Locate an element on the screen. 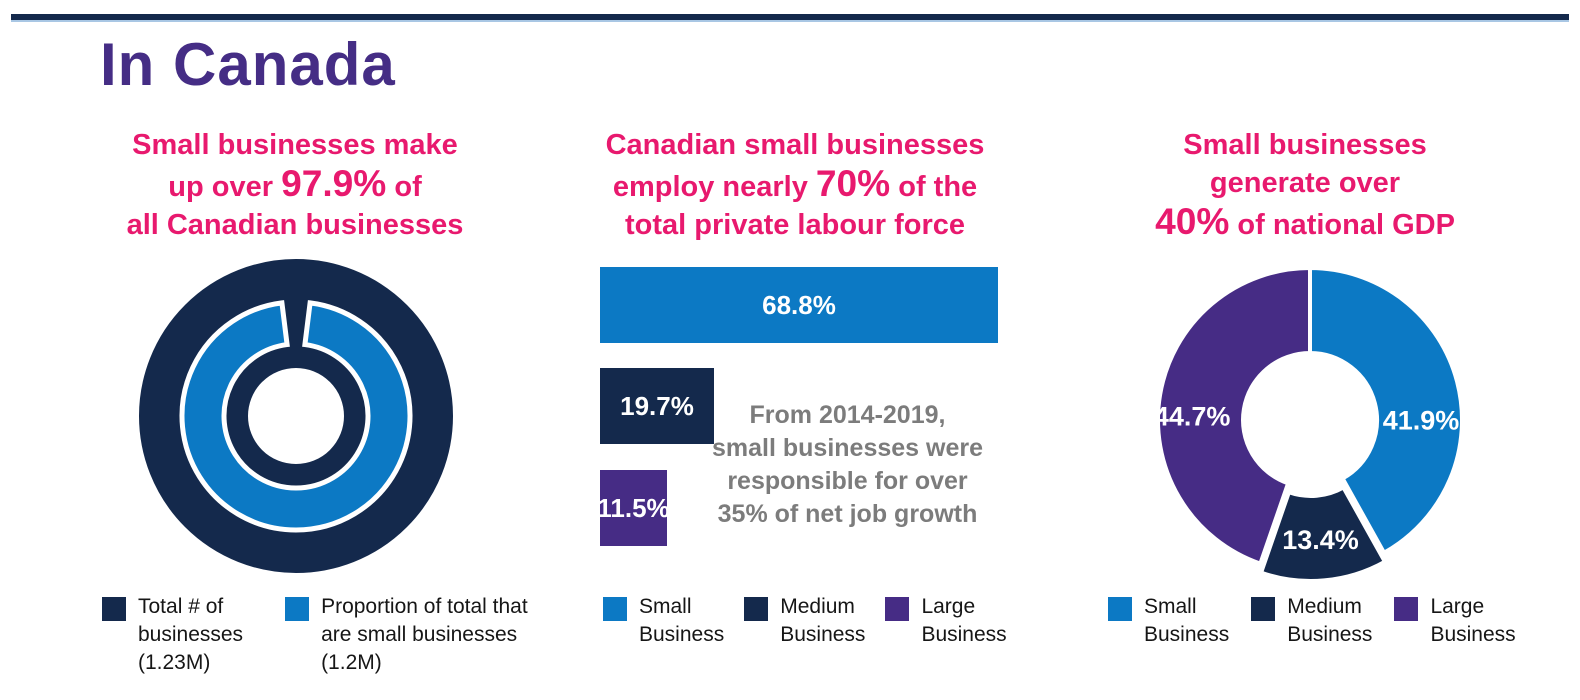 This screenshot has width=1580, height=700. heading-line: total private labour force is located at coordinates (794, 225).